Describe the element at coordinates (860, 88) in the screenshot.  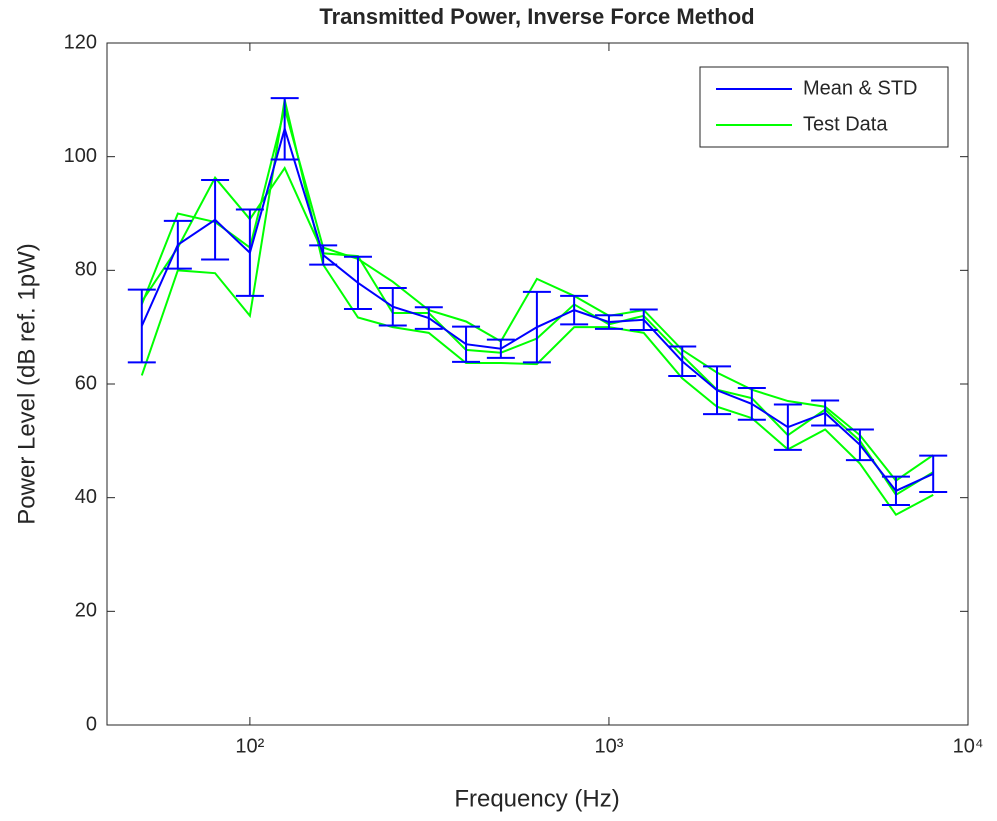
I see `legend-label: Mean & STD` at that location.